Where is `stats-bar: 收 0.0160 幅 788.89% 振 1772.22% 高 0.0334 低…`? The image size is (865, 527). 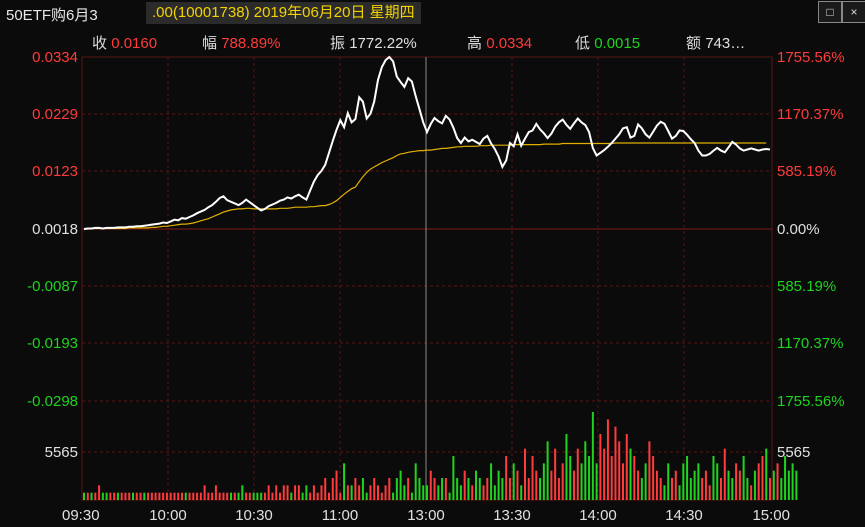 stats-bar: 收 0.0160 幅 788.89% 振 1772.22% 高 0.0334 低… is located at coordinates (390, 40).